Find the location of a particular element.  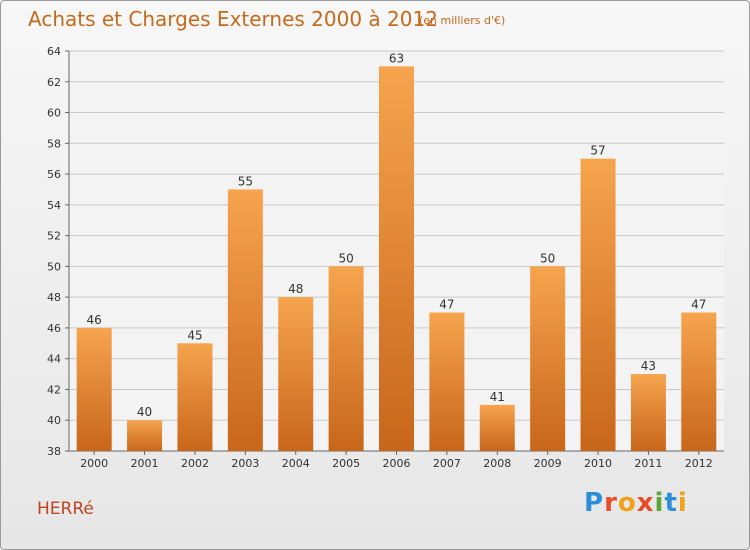

x-tick-label: 2010 is located at coordinates (598, 463).